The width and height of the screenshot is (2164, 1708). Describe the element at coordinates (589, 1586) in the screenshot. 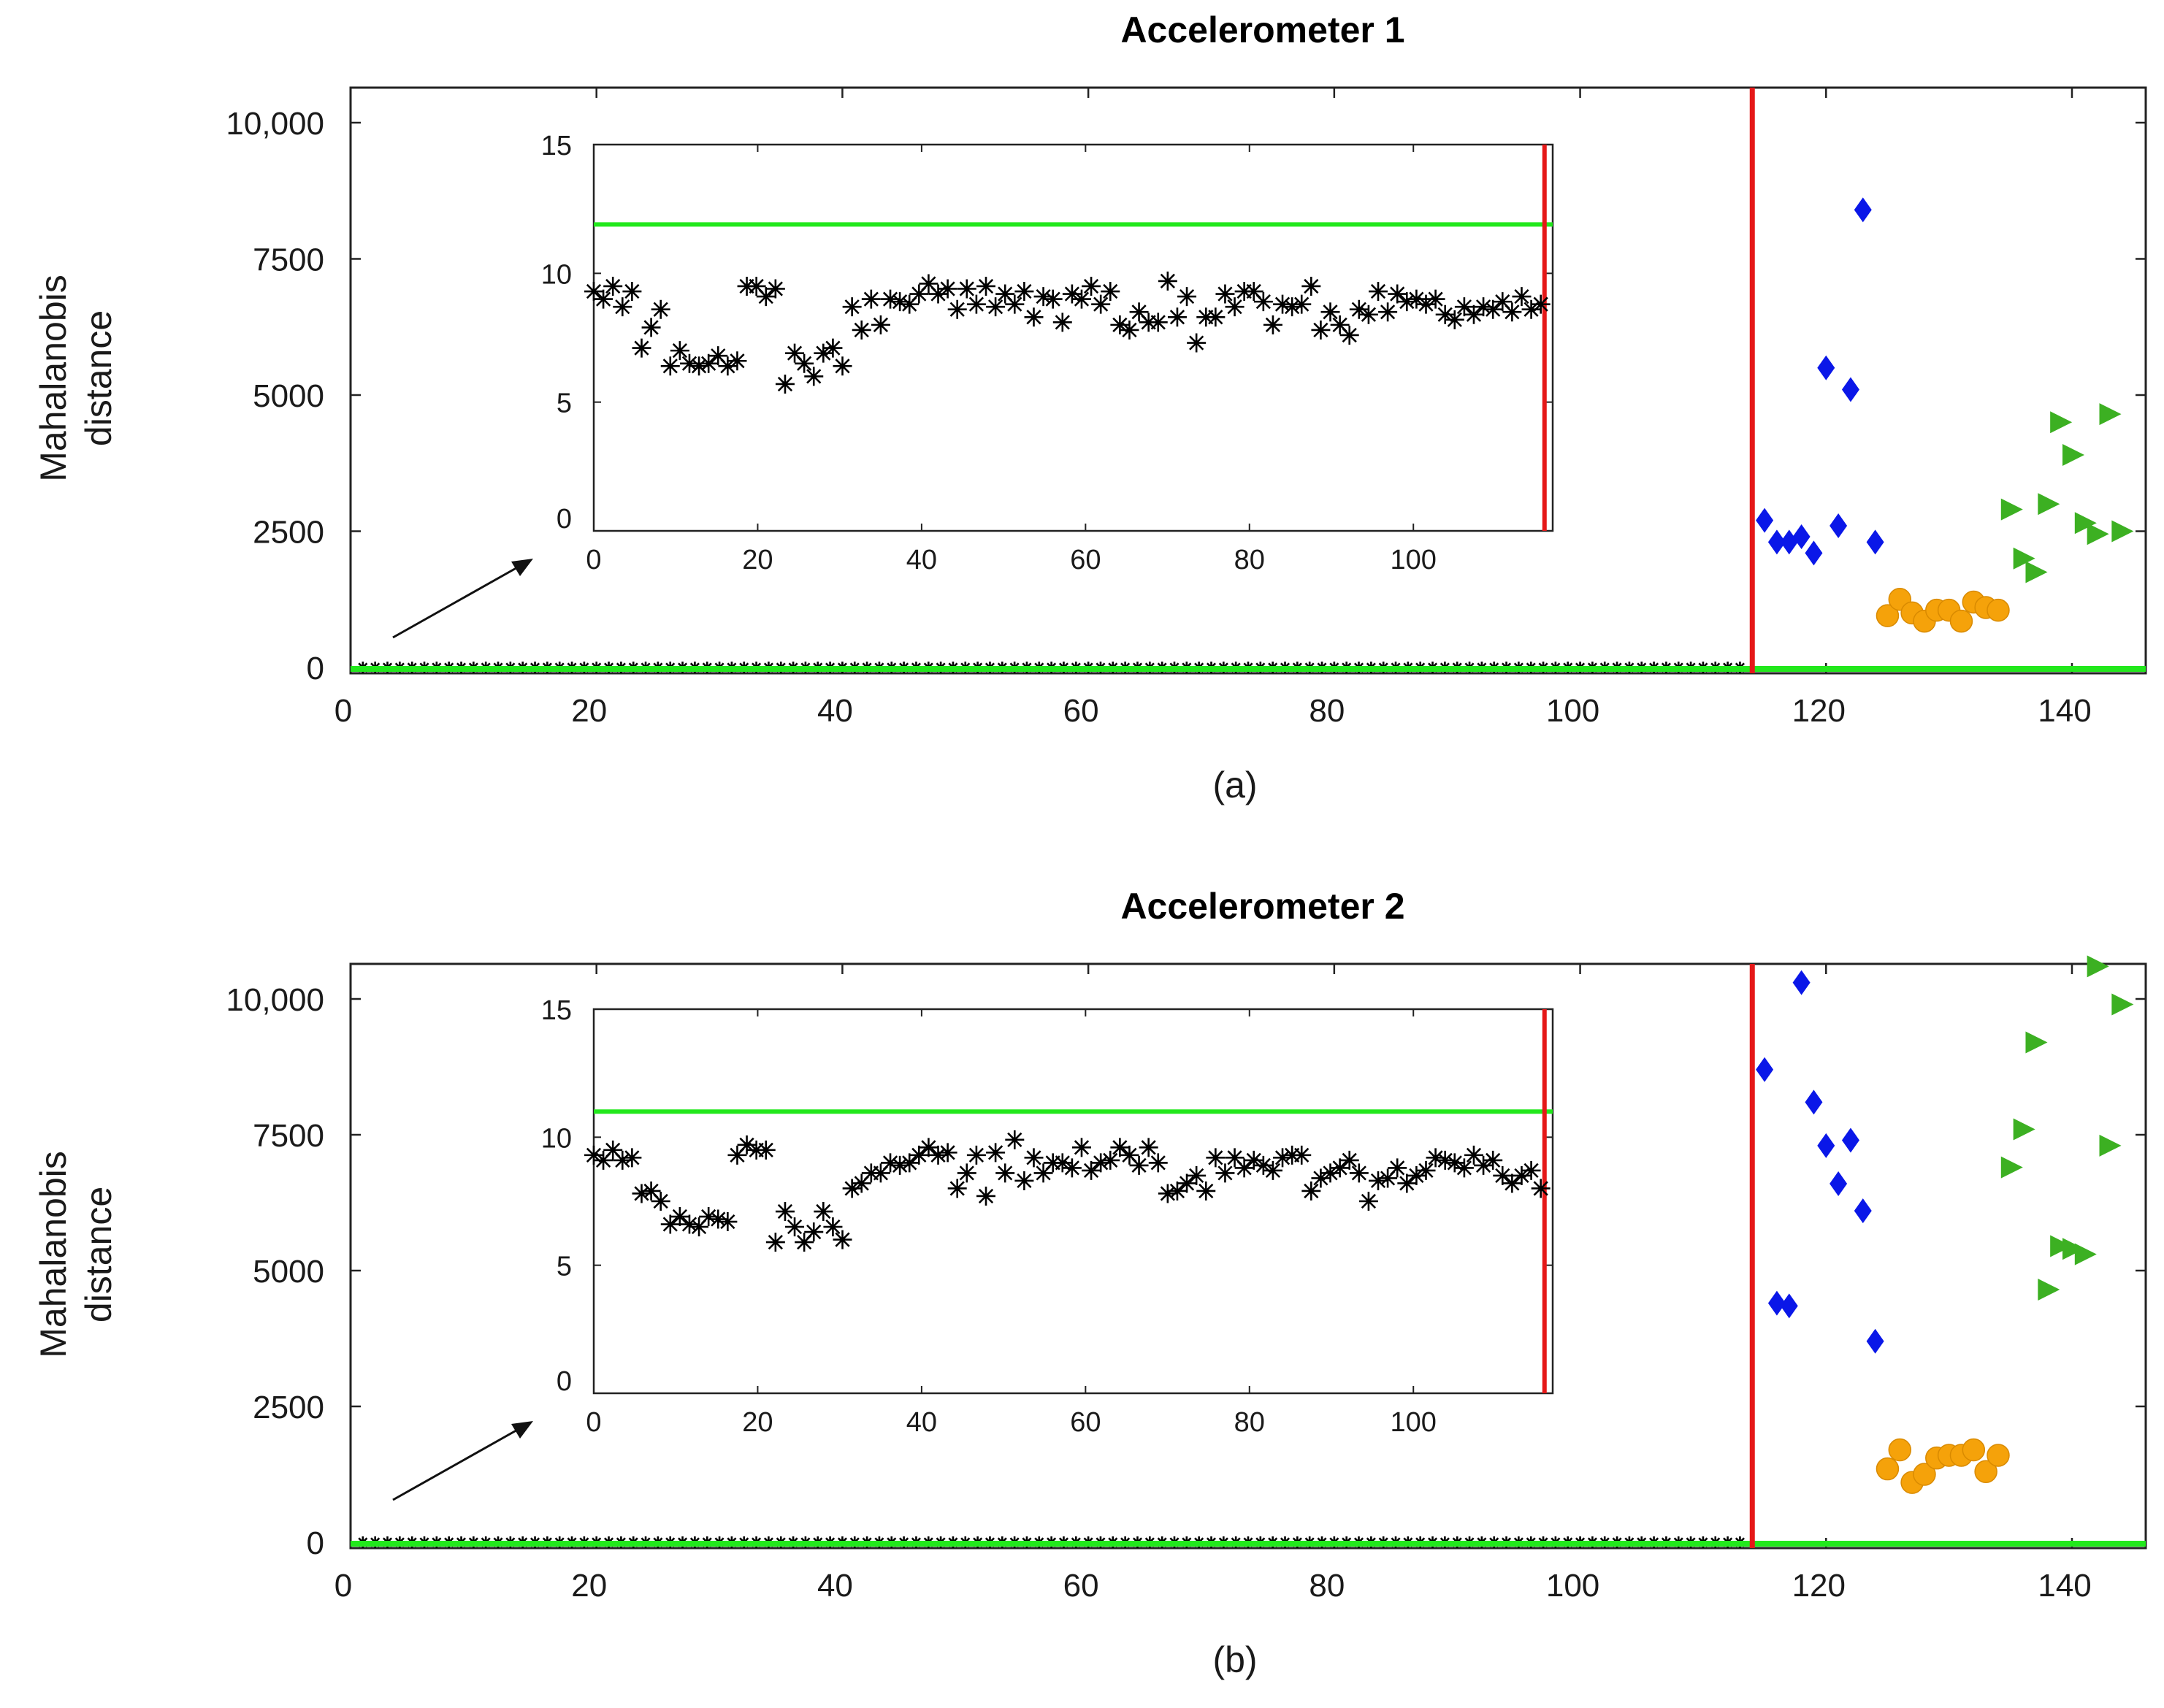

I see `x-tick-label: 20` at that location.